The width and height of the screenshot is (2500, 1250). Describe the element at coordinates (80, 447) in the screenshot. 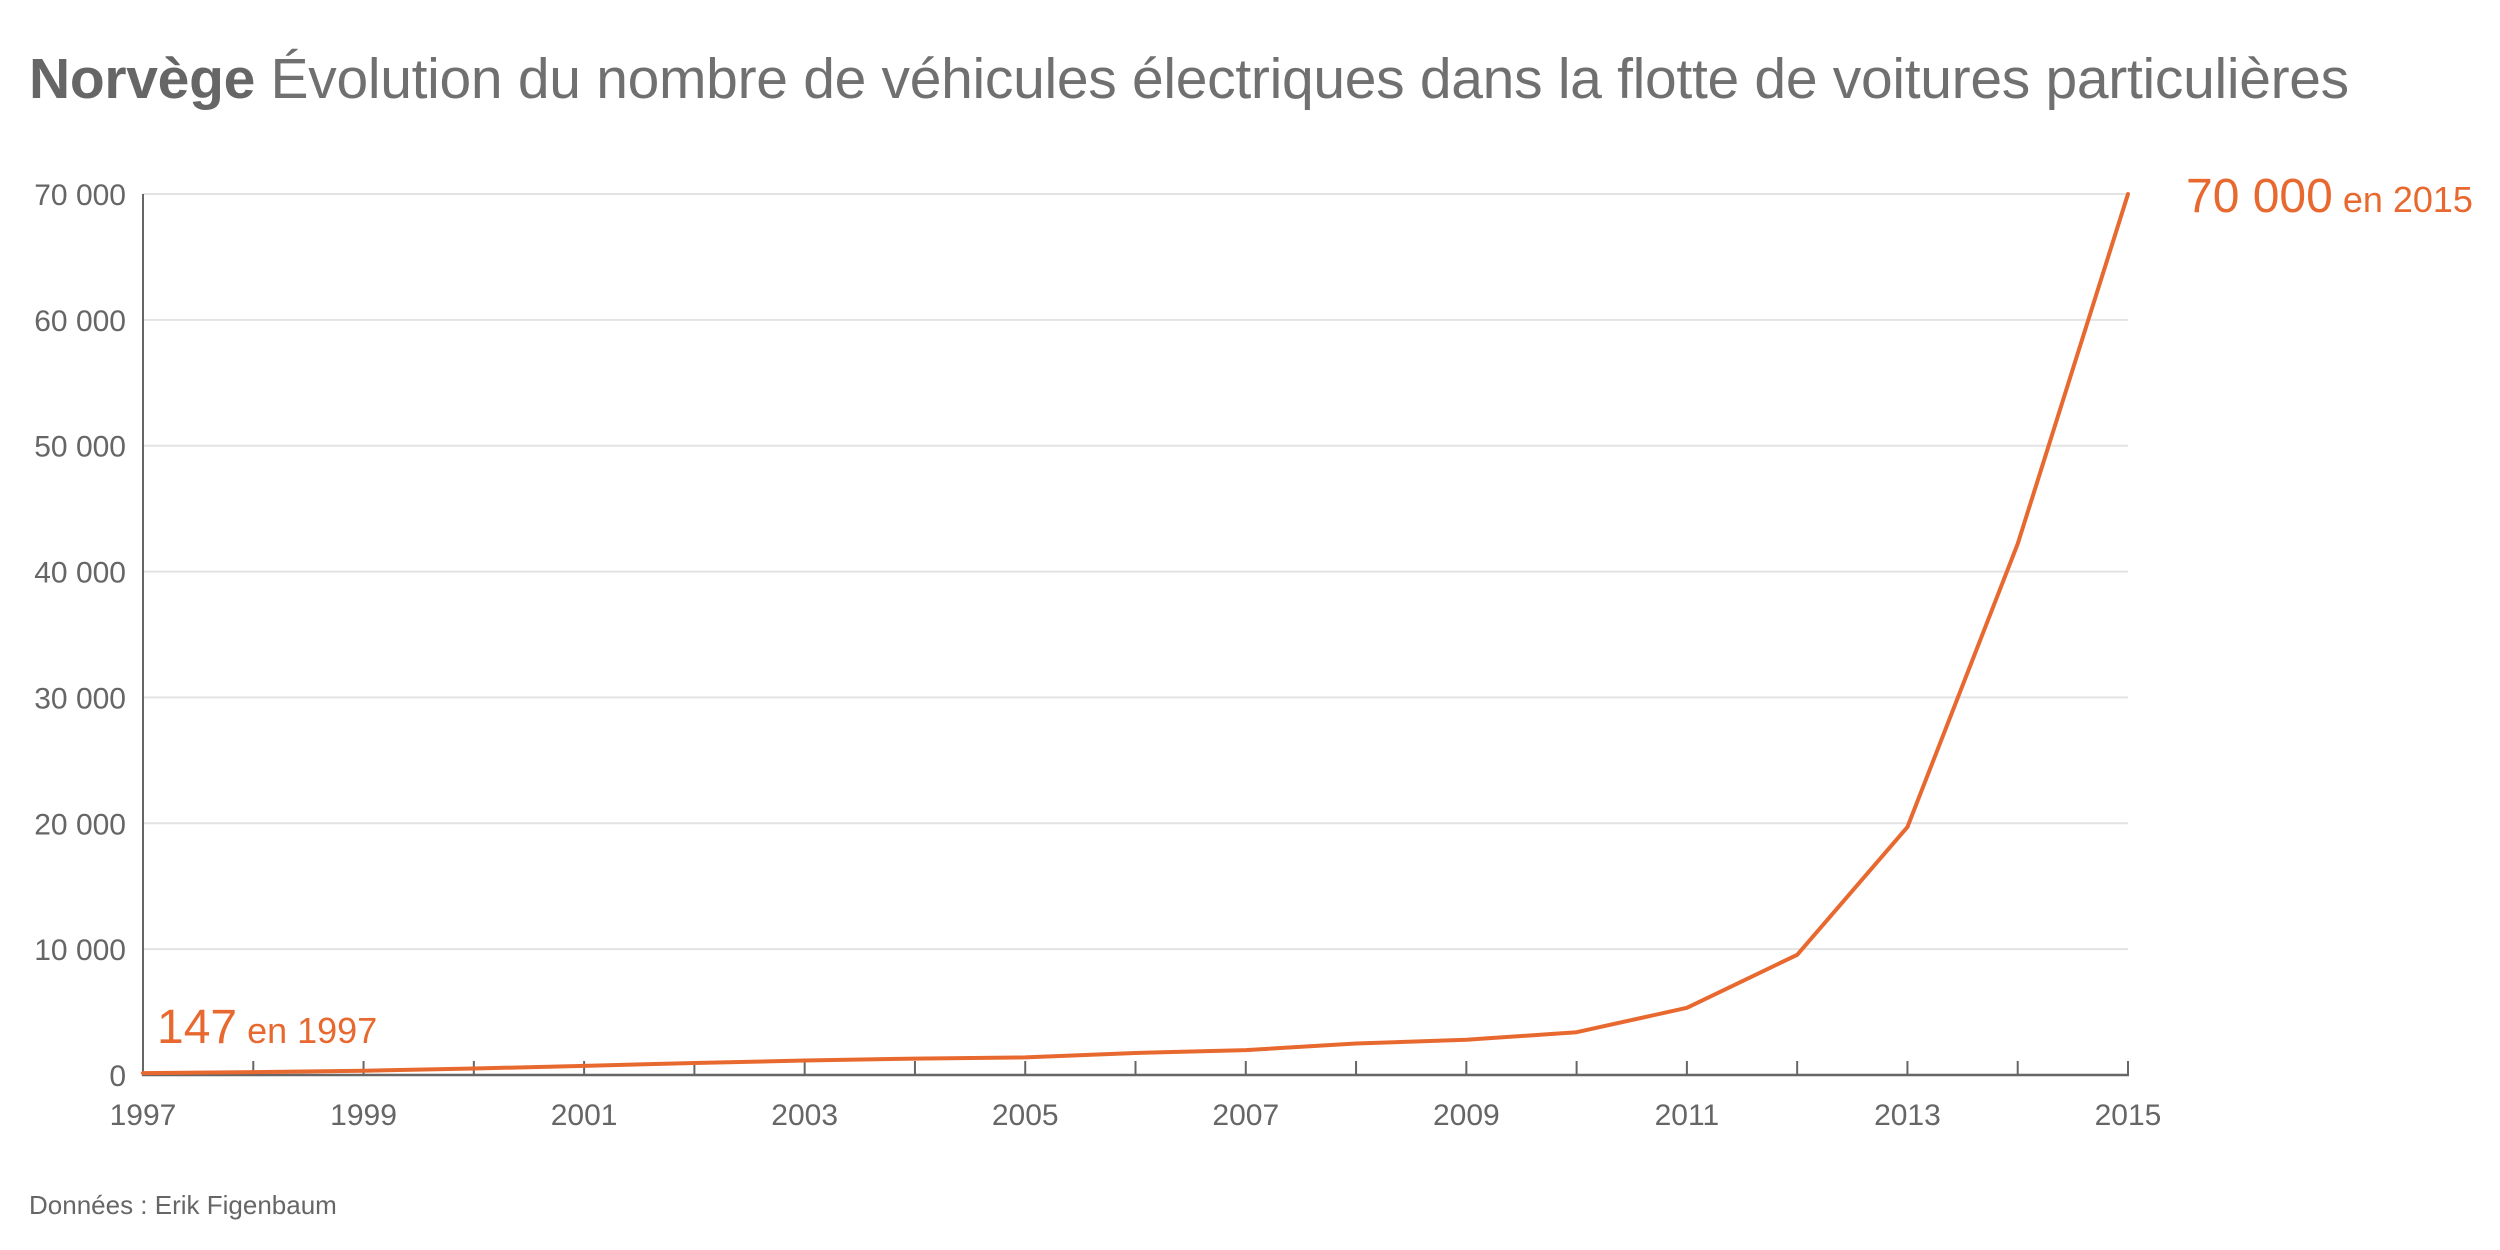

I see `y-tick-label: 50 000` at that location.